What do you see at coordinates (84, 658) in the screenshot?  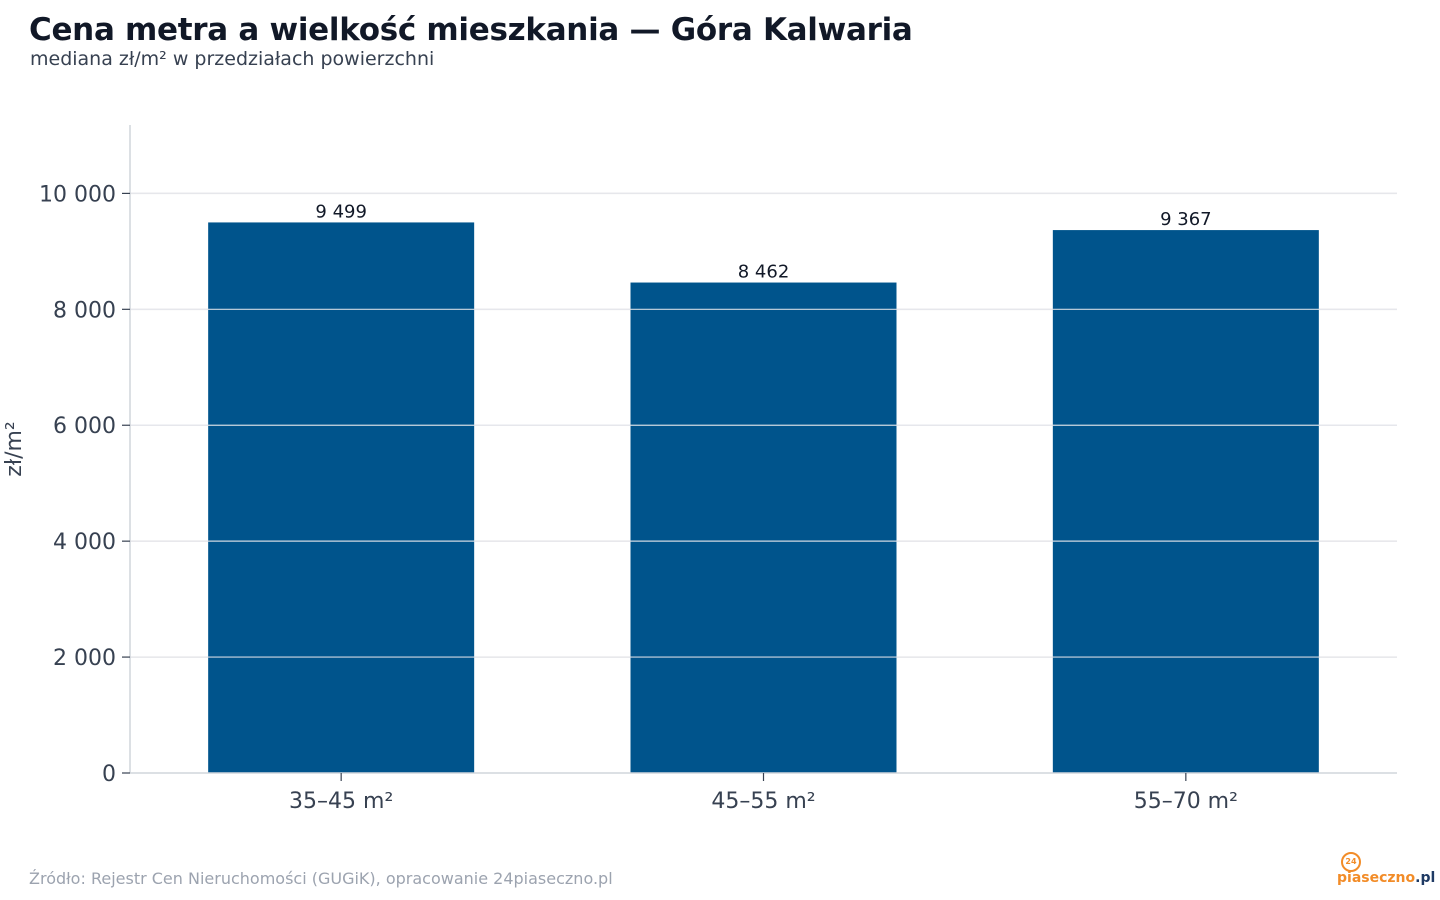 I see `y-tick-label-1: 2 000` at bounding box center [84, 658].